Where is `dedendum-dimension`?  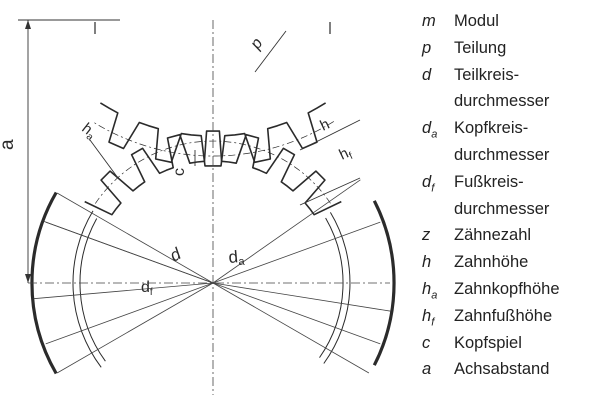 dedendum-dimension is located at coordinates (330, 191).